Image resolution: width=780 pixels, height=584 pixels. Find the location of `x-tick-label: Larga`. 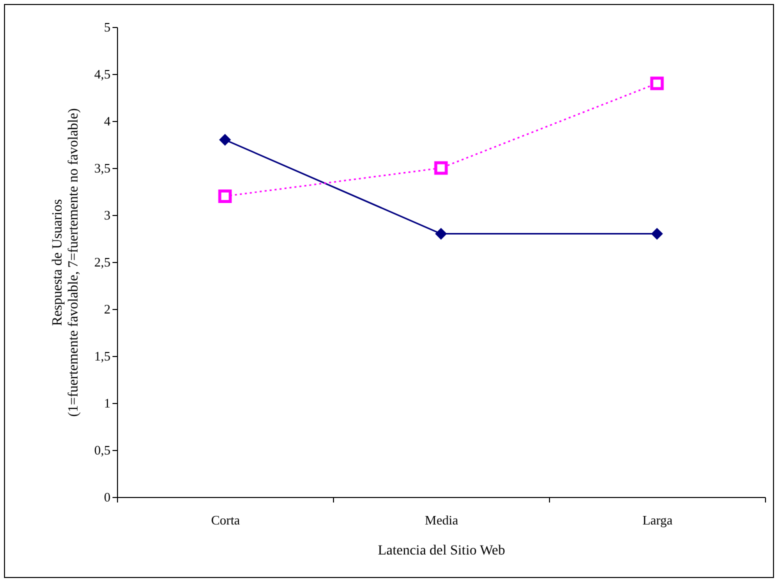

x-tick-label: Larga is located at coordinates (657, 520).